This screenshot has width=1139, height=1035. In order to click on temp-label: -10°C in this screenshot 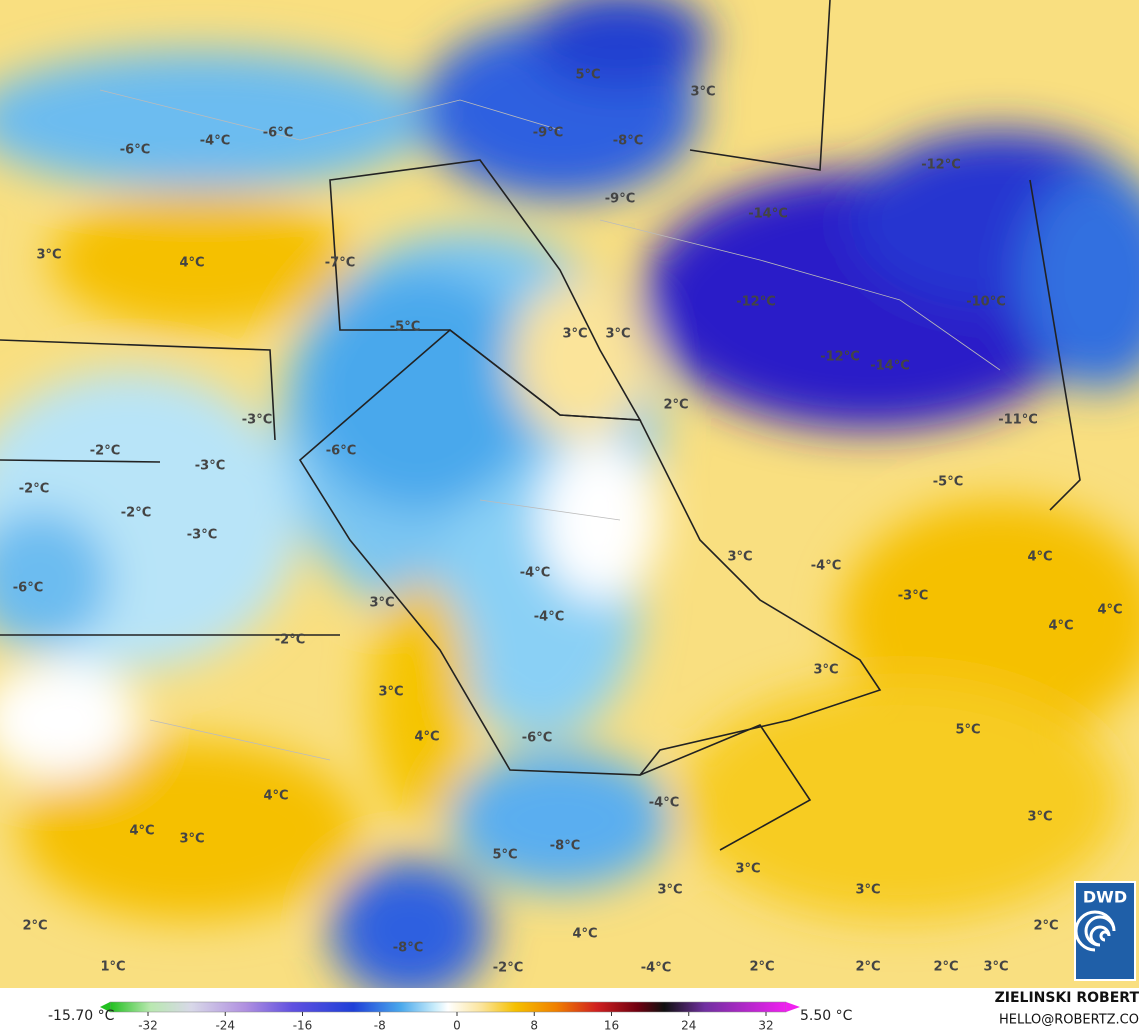, I will do `click(986, 302)`.